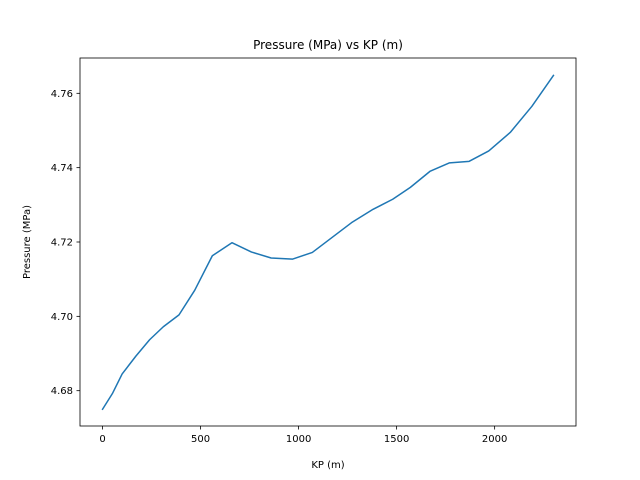  Describe the element at coordinates (62, 168) in the screenshot. I see `y-tick-label: 4.74` at that location.